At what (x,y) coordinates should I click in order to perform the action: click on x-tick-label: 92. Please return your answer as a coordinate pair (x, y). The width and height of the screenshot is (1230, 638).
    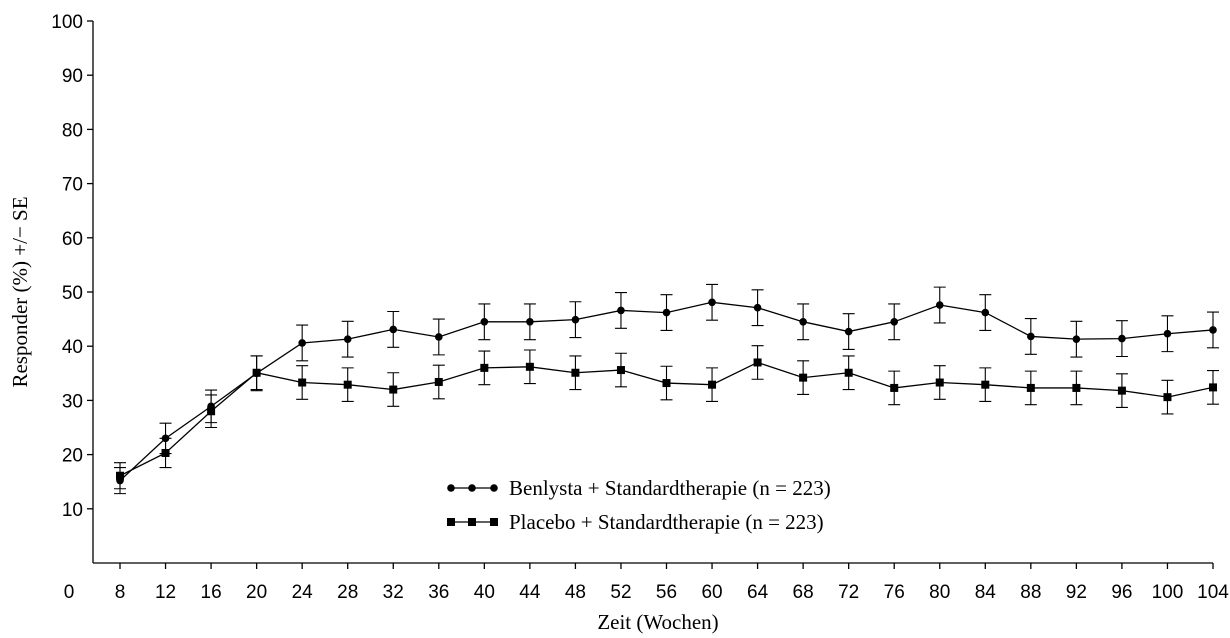
    Looking at the image, I should click on (1076, 592).